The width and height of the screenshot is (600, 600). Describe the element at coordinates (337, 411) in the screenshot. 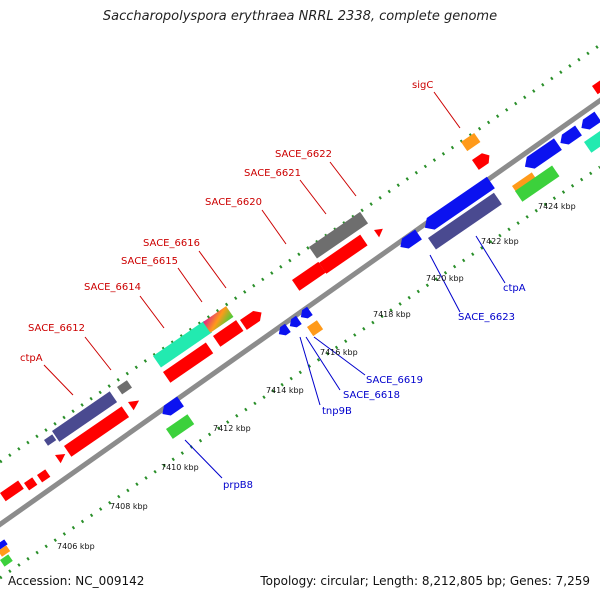

I see `label-tnp9B: tnp9B` at that location.